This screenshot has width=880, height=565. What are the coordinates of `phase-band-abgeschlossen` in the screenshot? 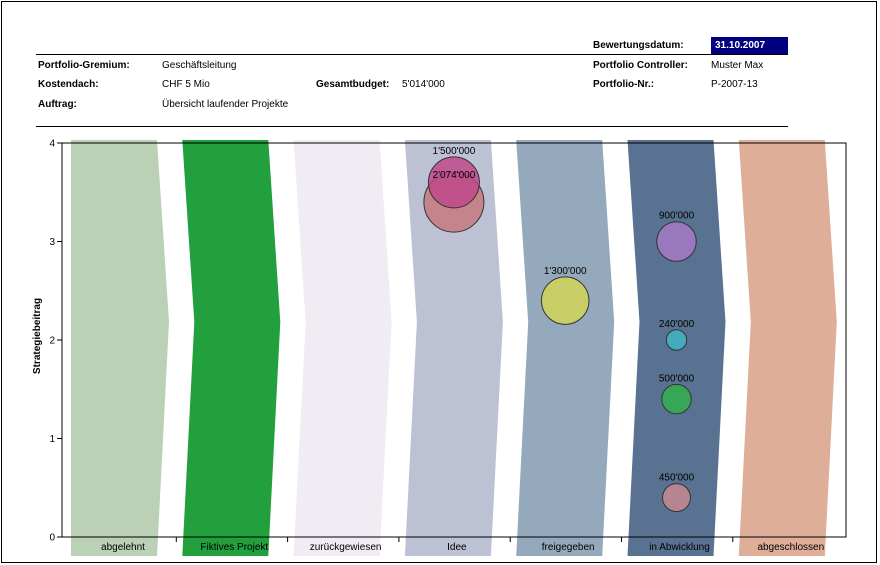 It's located at (787, 348).